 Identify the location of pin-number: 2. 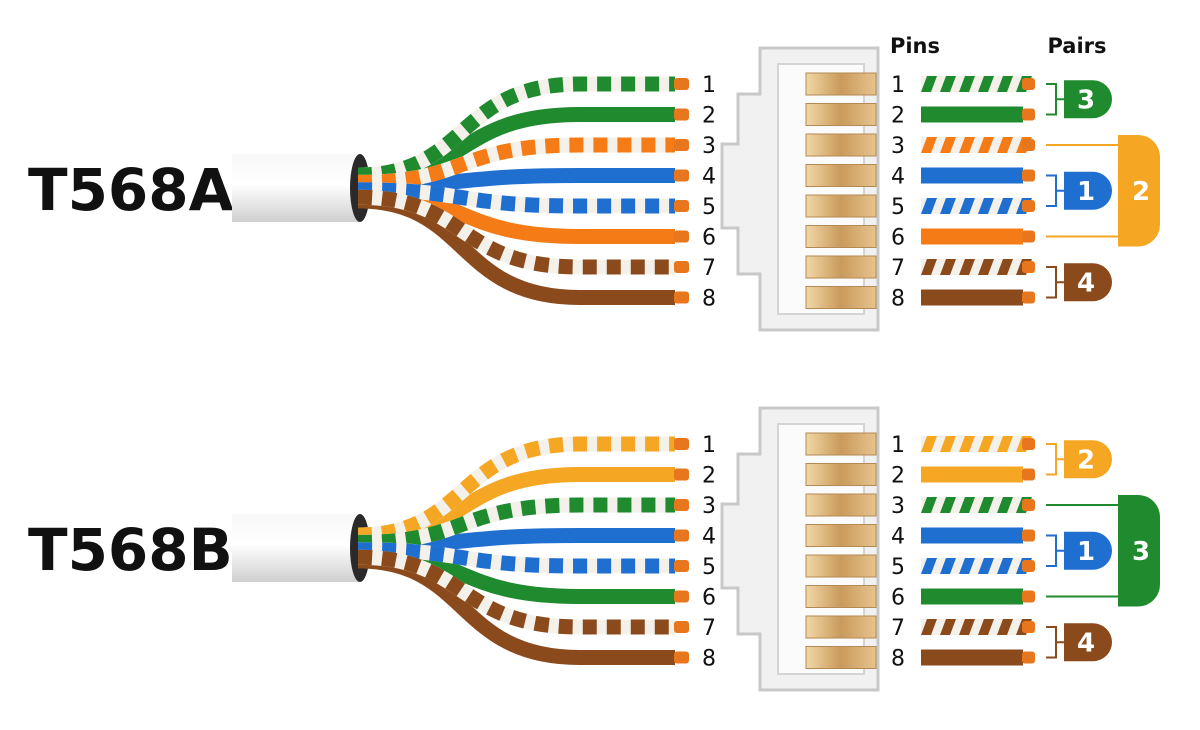
(898, 476).